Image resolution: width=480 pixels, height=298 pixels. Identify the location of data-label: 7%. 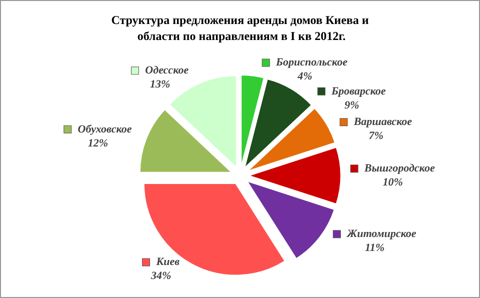
(376, 136).